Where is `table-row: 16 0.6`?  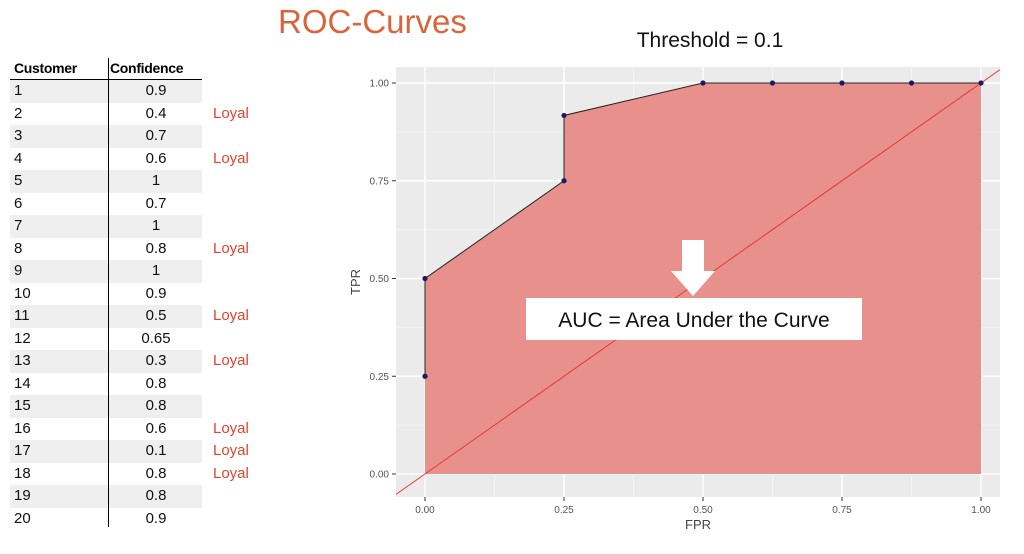
table-row: 16 0.6 is located at coordinates (106, 429).